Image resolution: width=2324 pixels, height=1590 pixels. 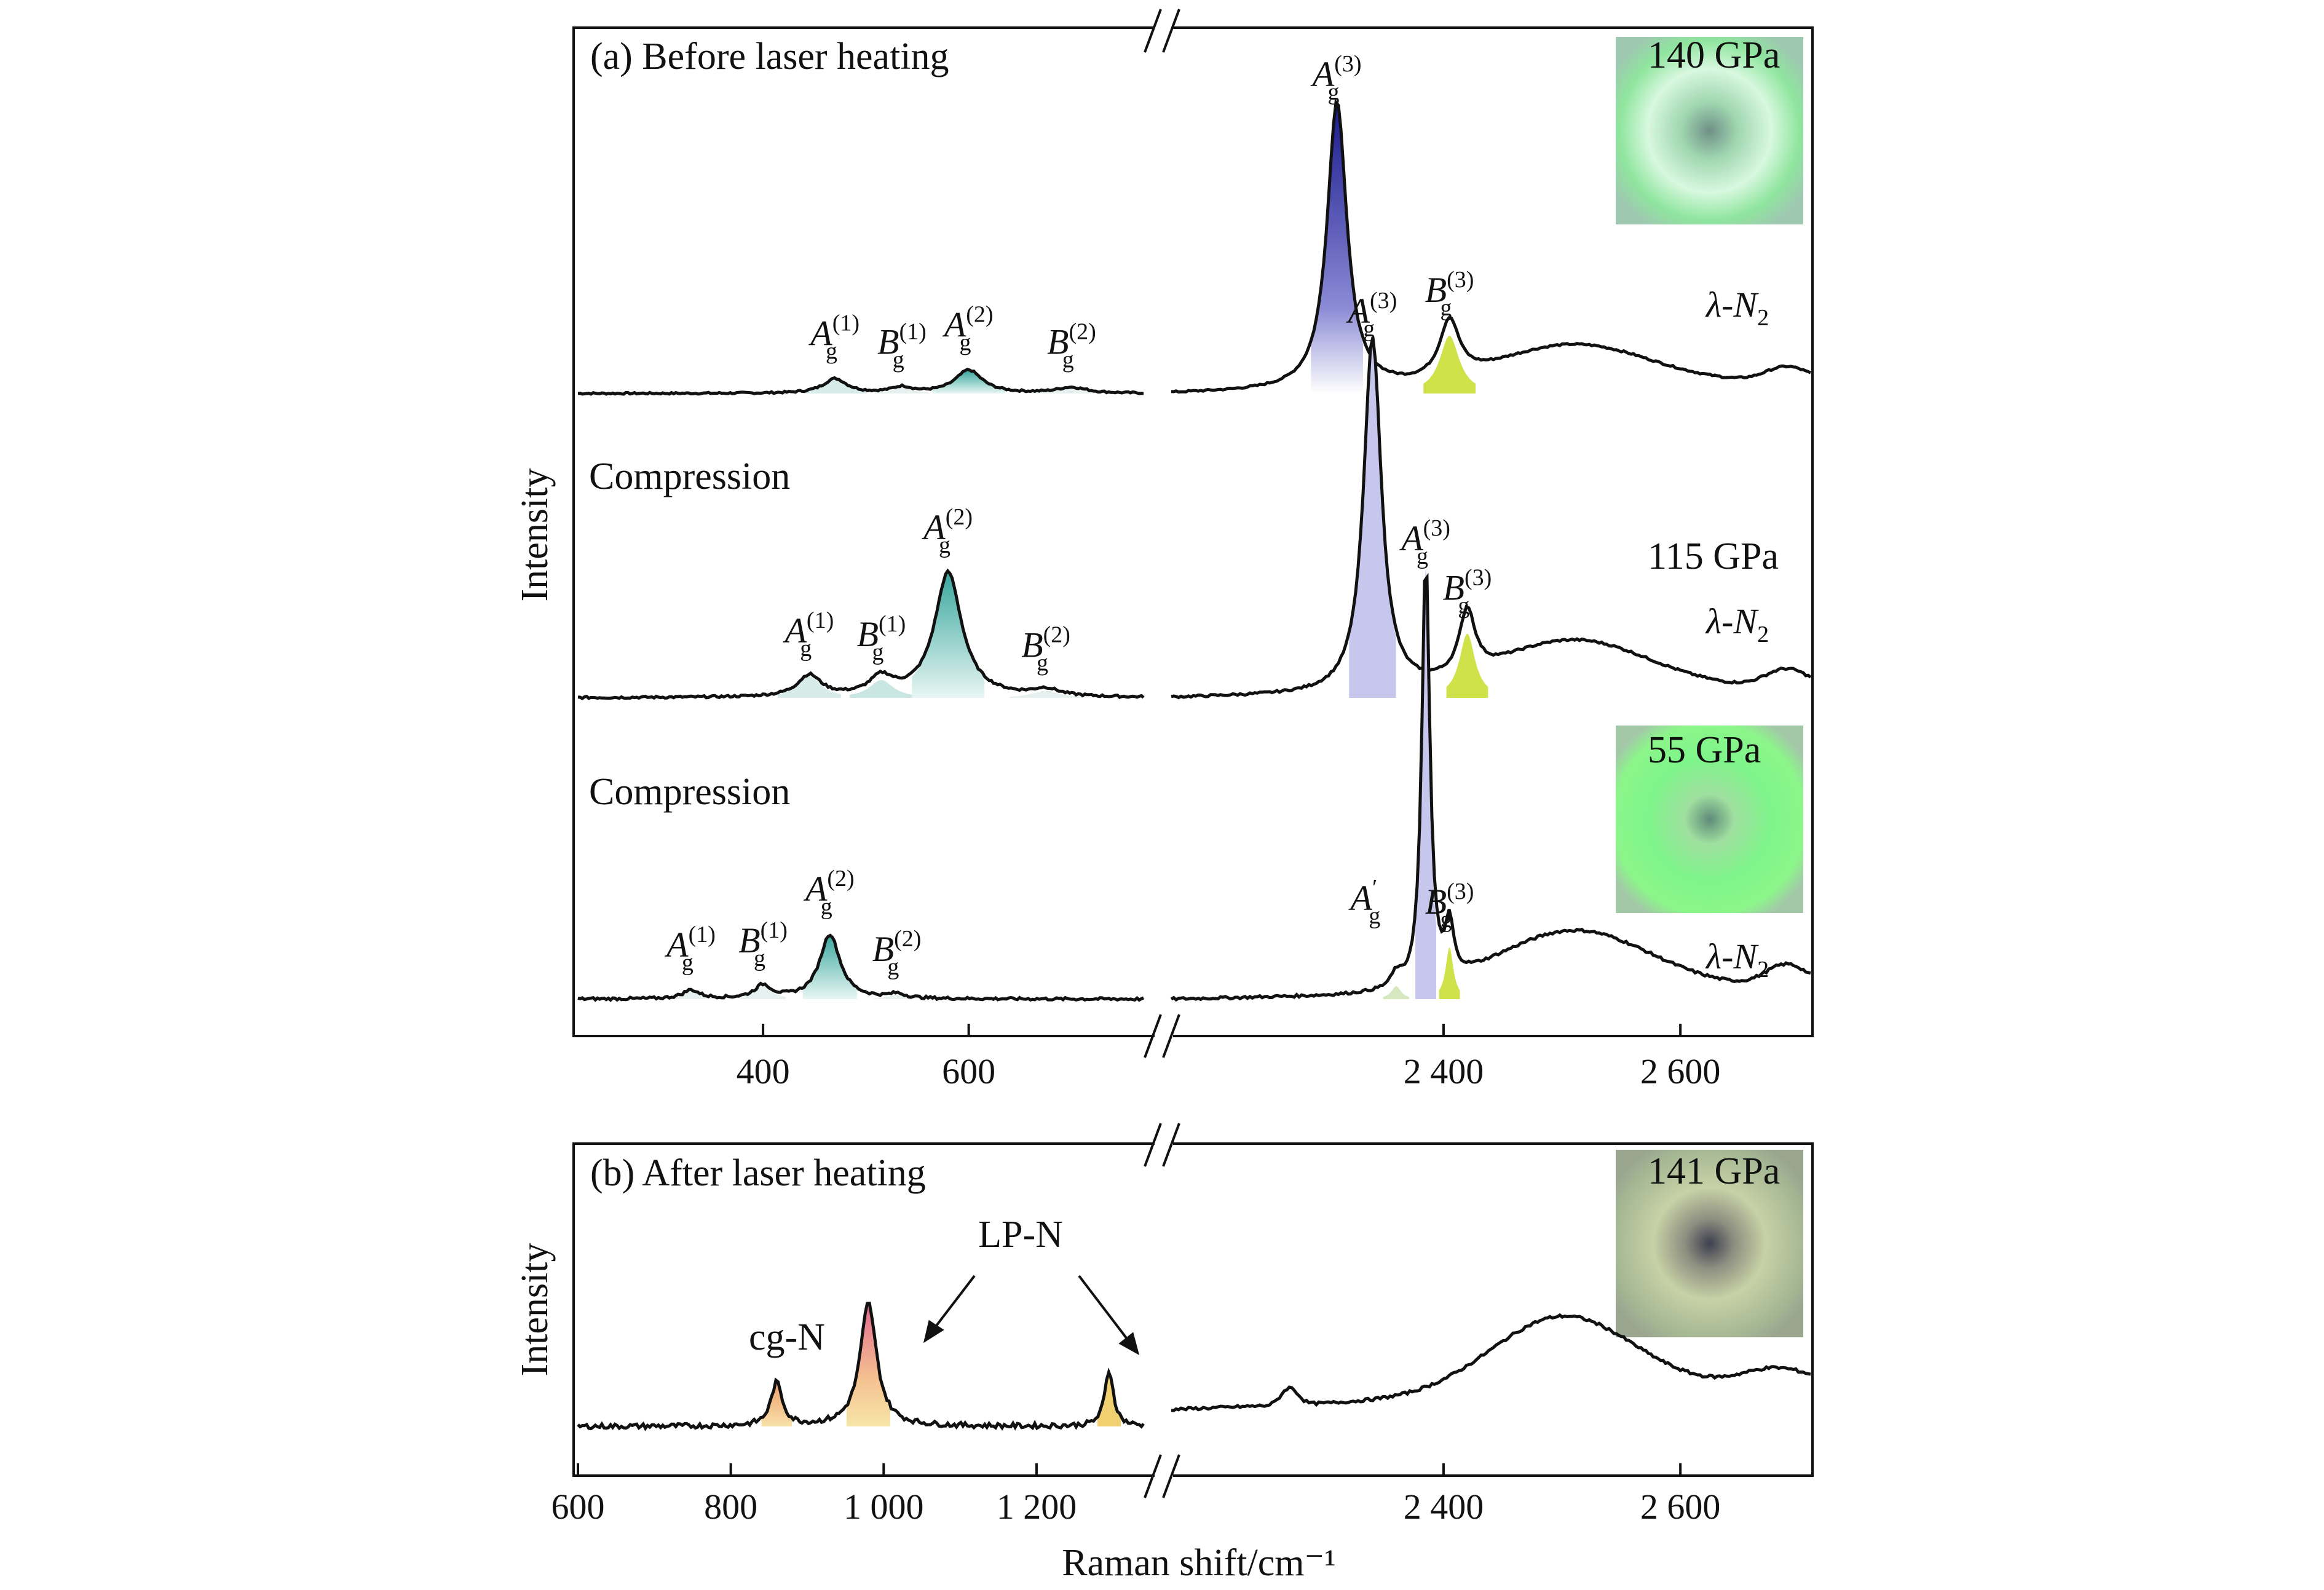 I want to click on x-tick-label-a-0-0: 400, so click(x=763, y=1071).